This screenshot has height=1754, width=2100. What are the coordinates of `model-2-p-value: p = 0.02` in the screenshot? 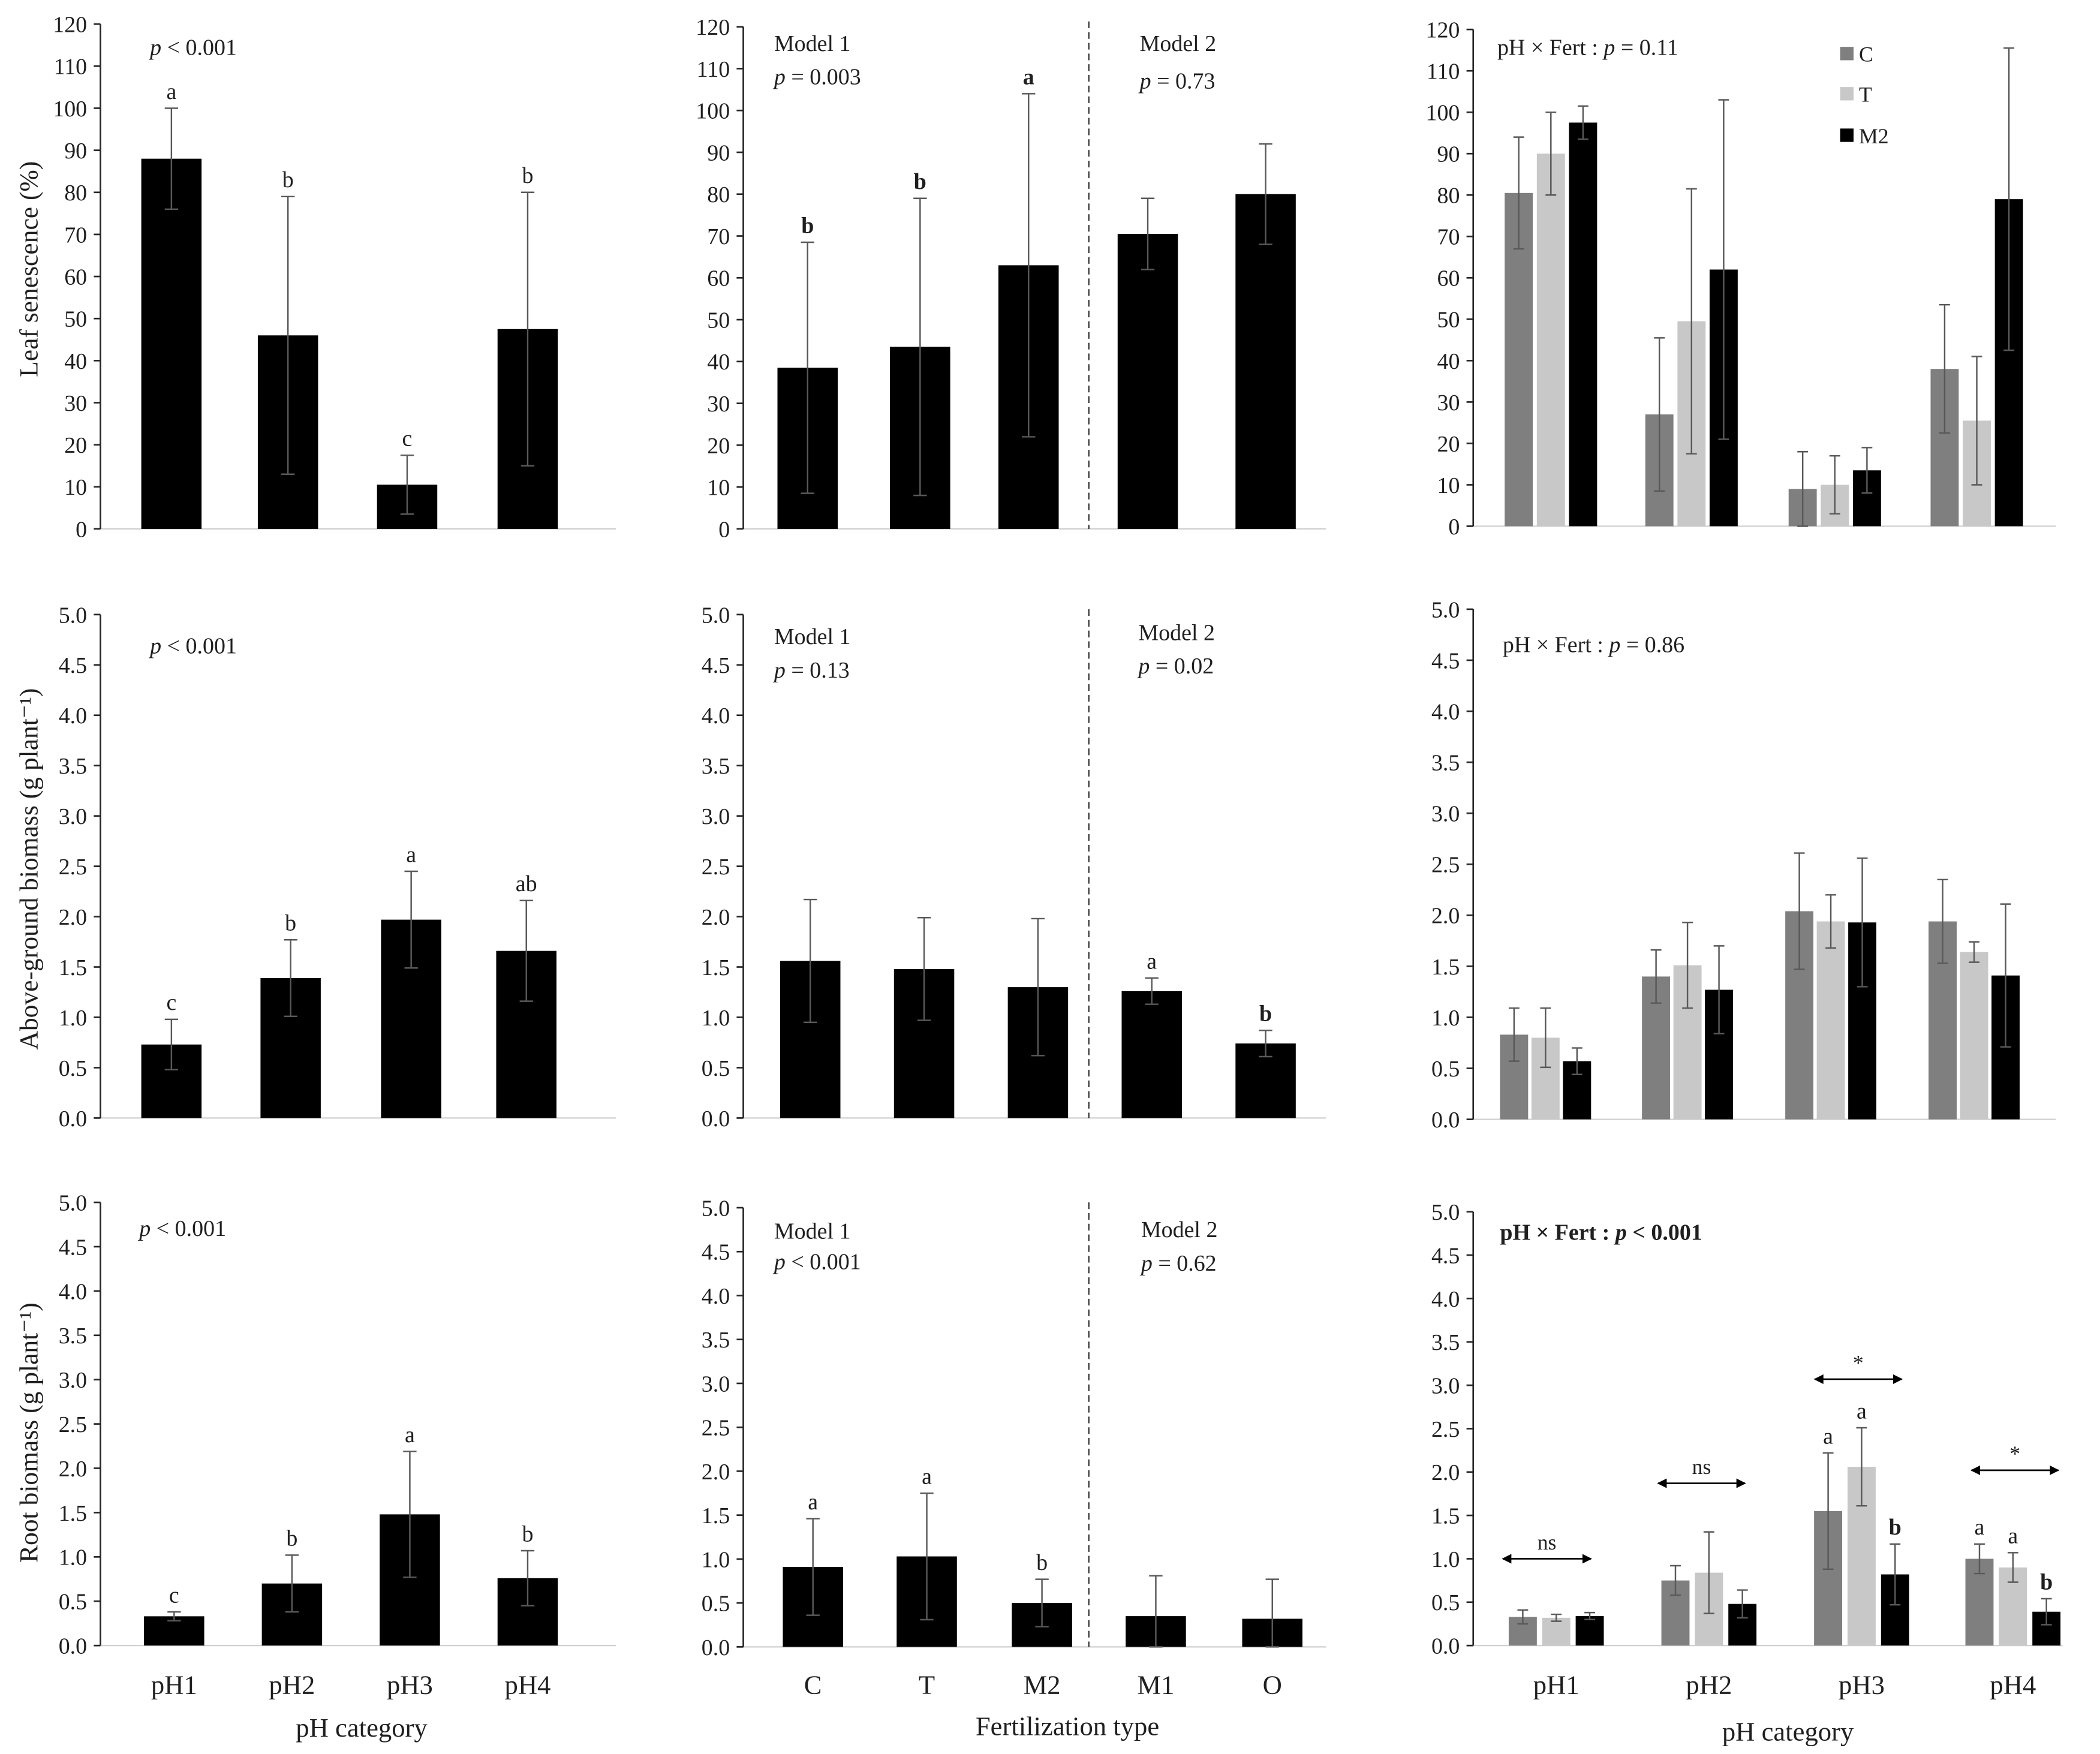 It's located at (1175, 666).